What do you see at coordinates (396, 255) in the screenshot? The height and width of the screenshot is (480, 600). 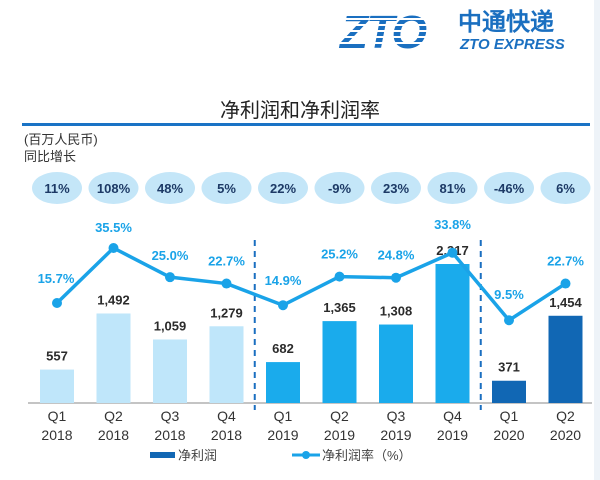 I see `net-margin-label: 24.8%` at bounding box center [396, 255].